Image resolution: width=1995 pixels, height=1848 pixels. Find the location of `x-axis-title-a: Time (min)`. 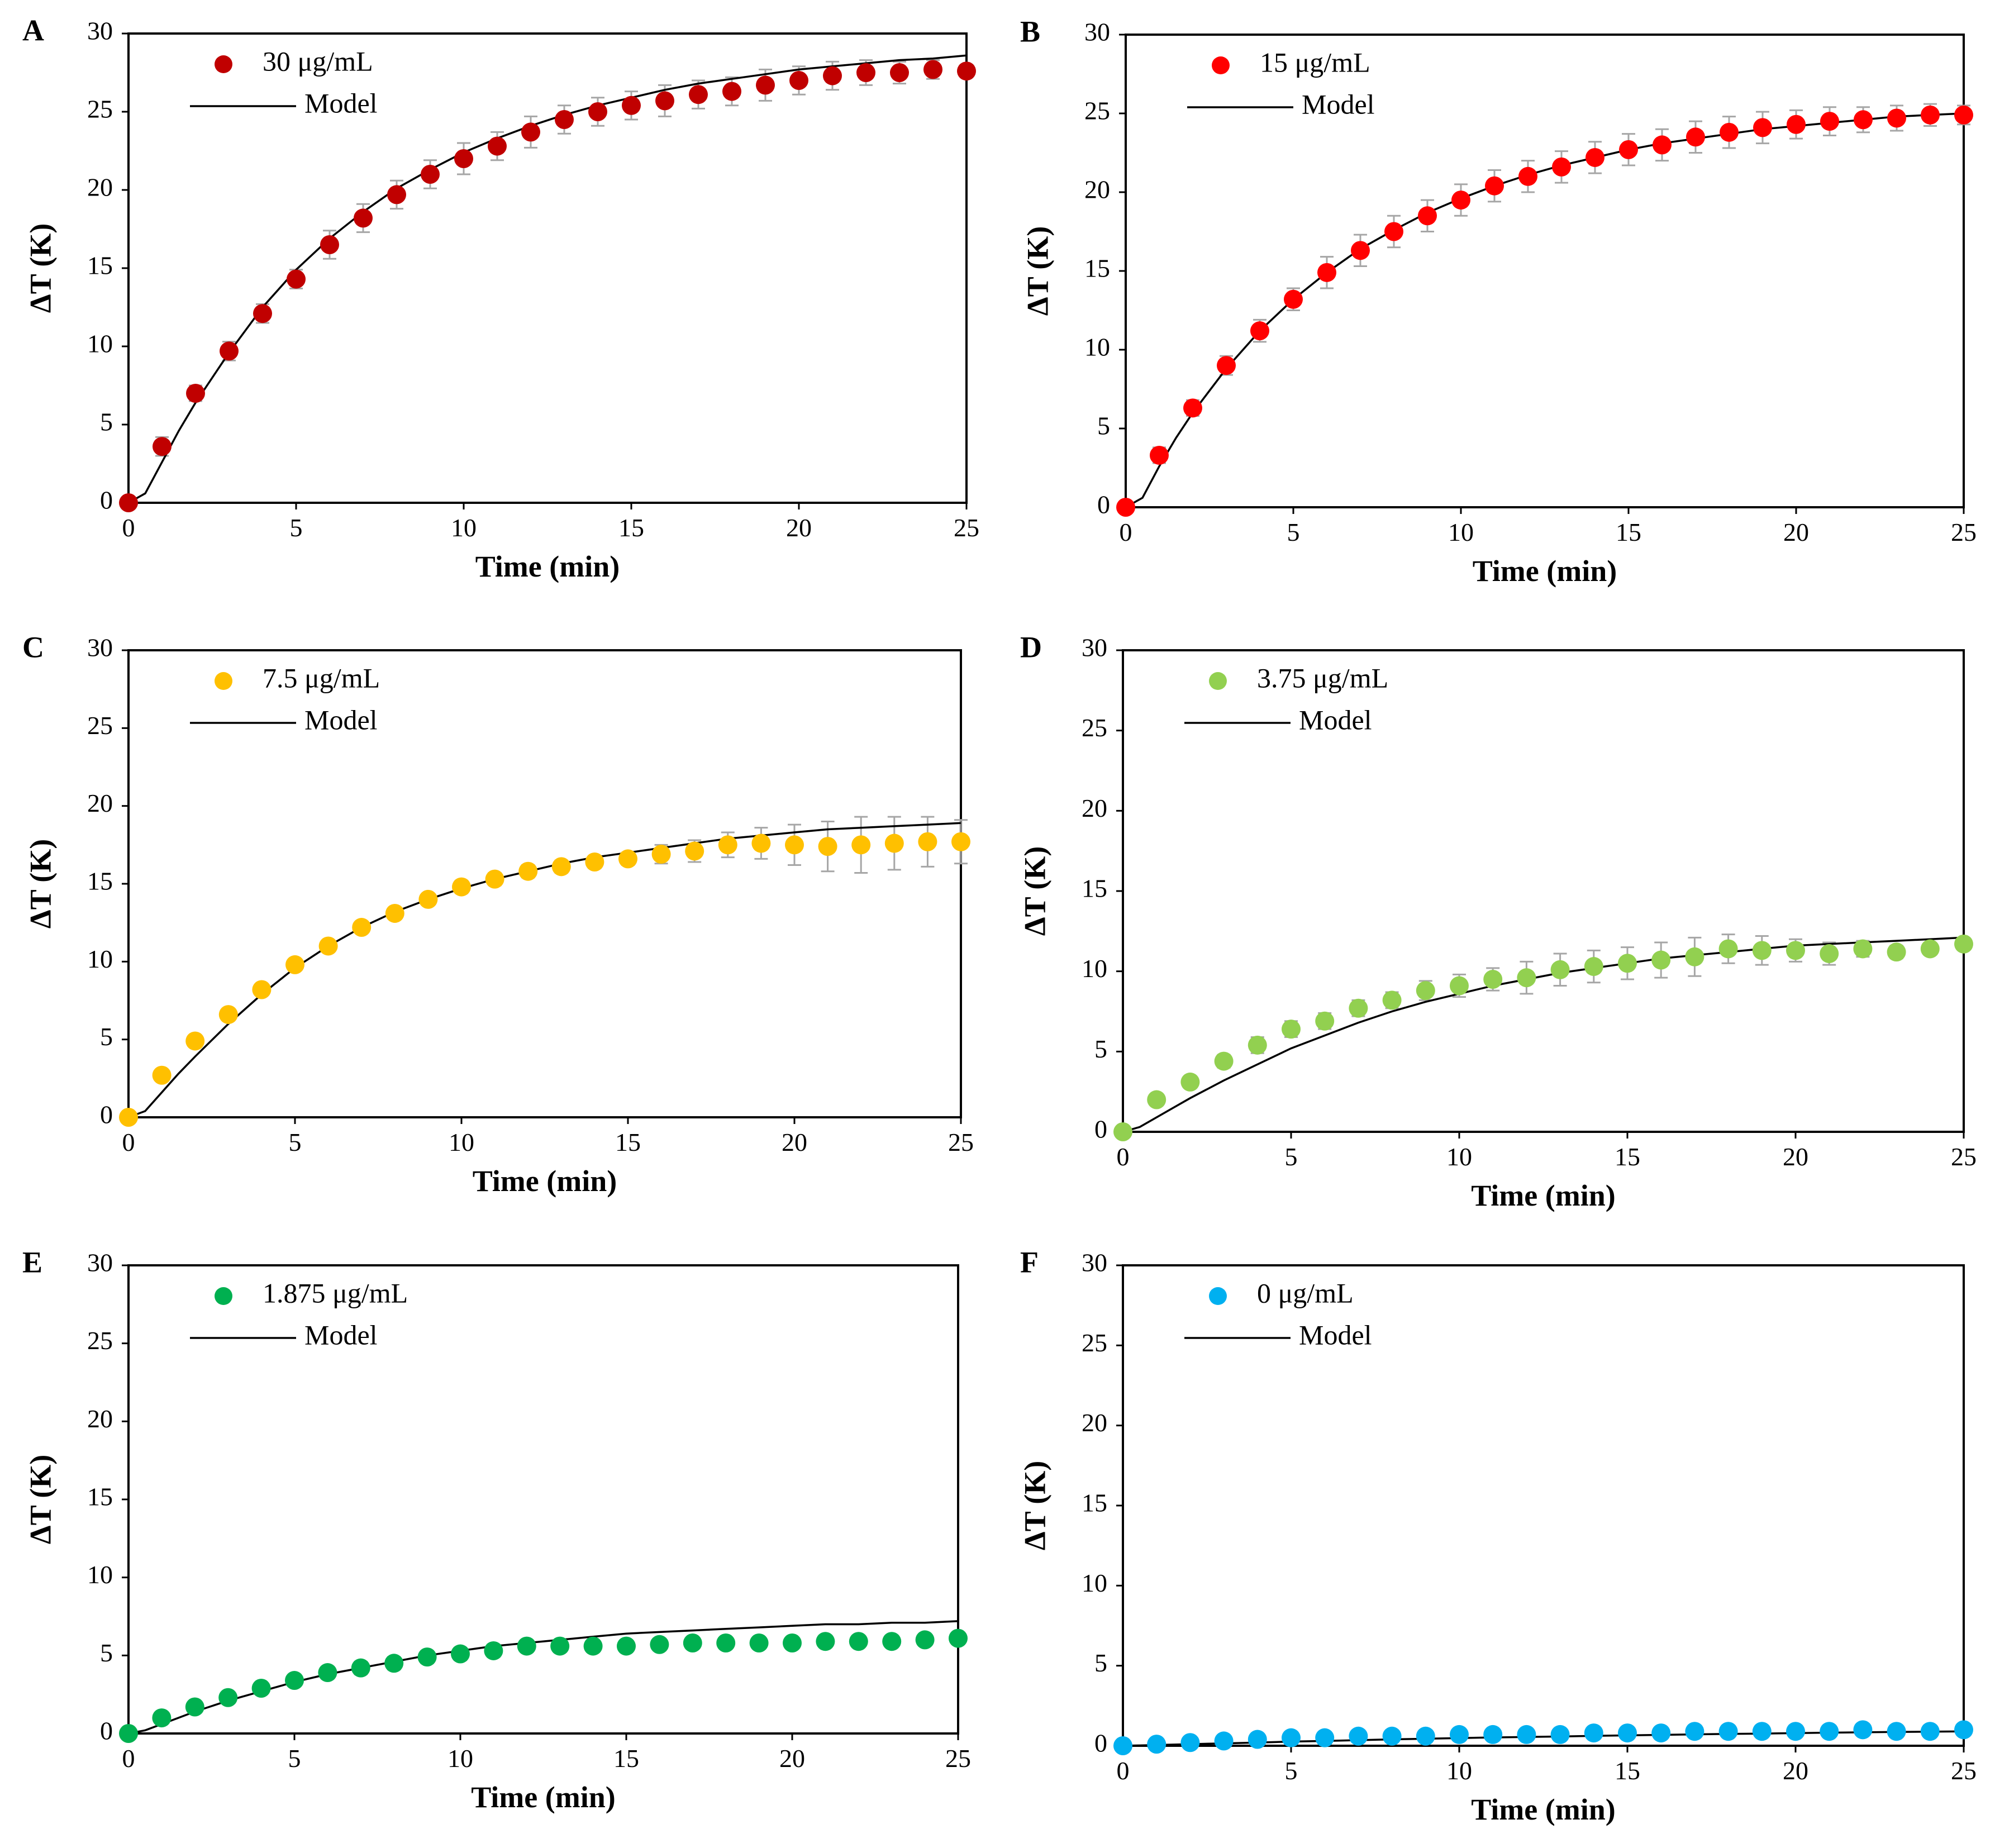

x-axis-title-a: Time (min) is located at coordinates (547, 566).